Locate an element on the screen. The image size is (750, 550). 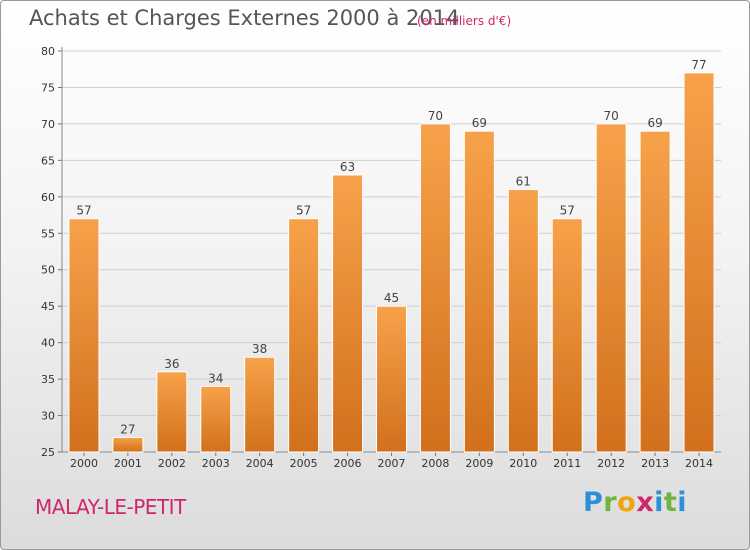
x-tick-label: 2002 is located at coordinates (172, 463).